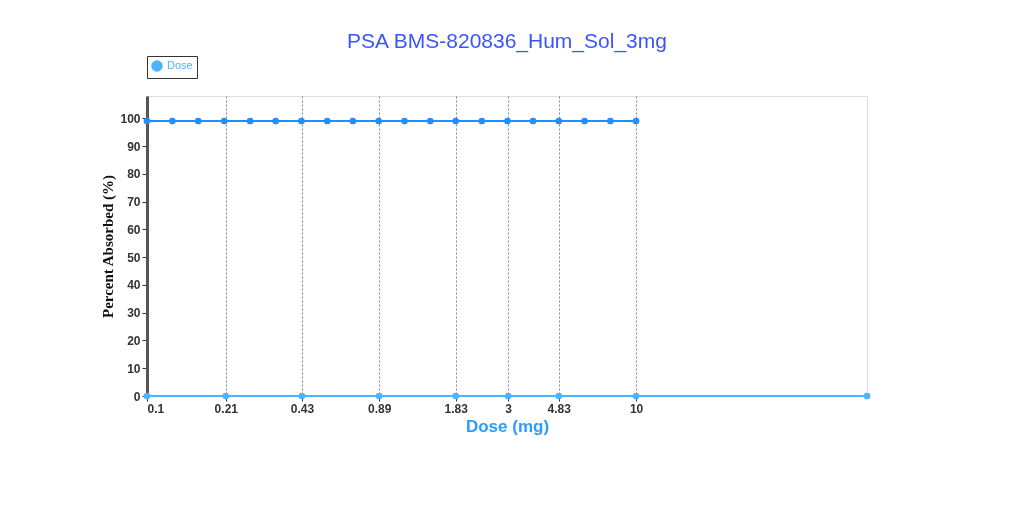 This screenshot has width=1018, height=527. I want to click on x-tick-label: 0.1, so click(156, 408).